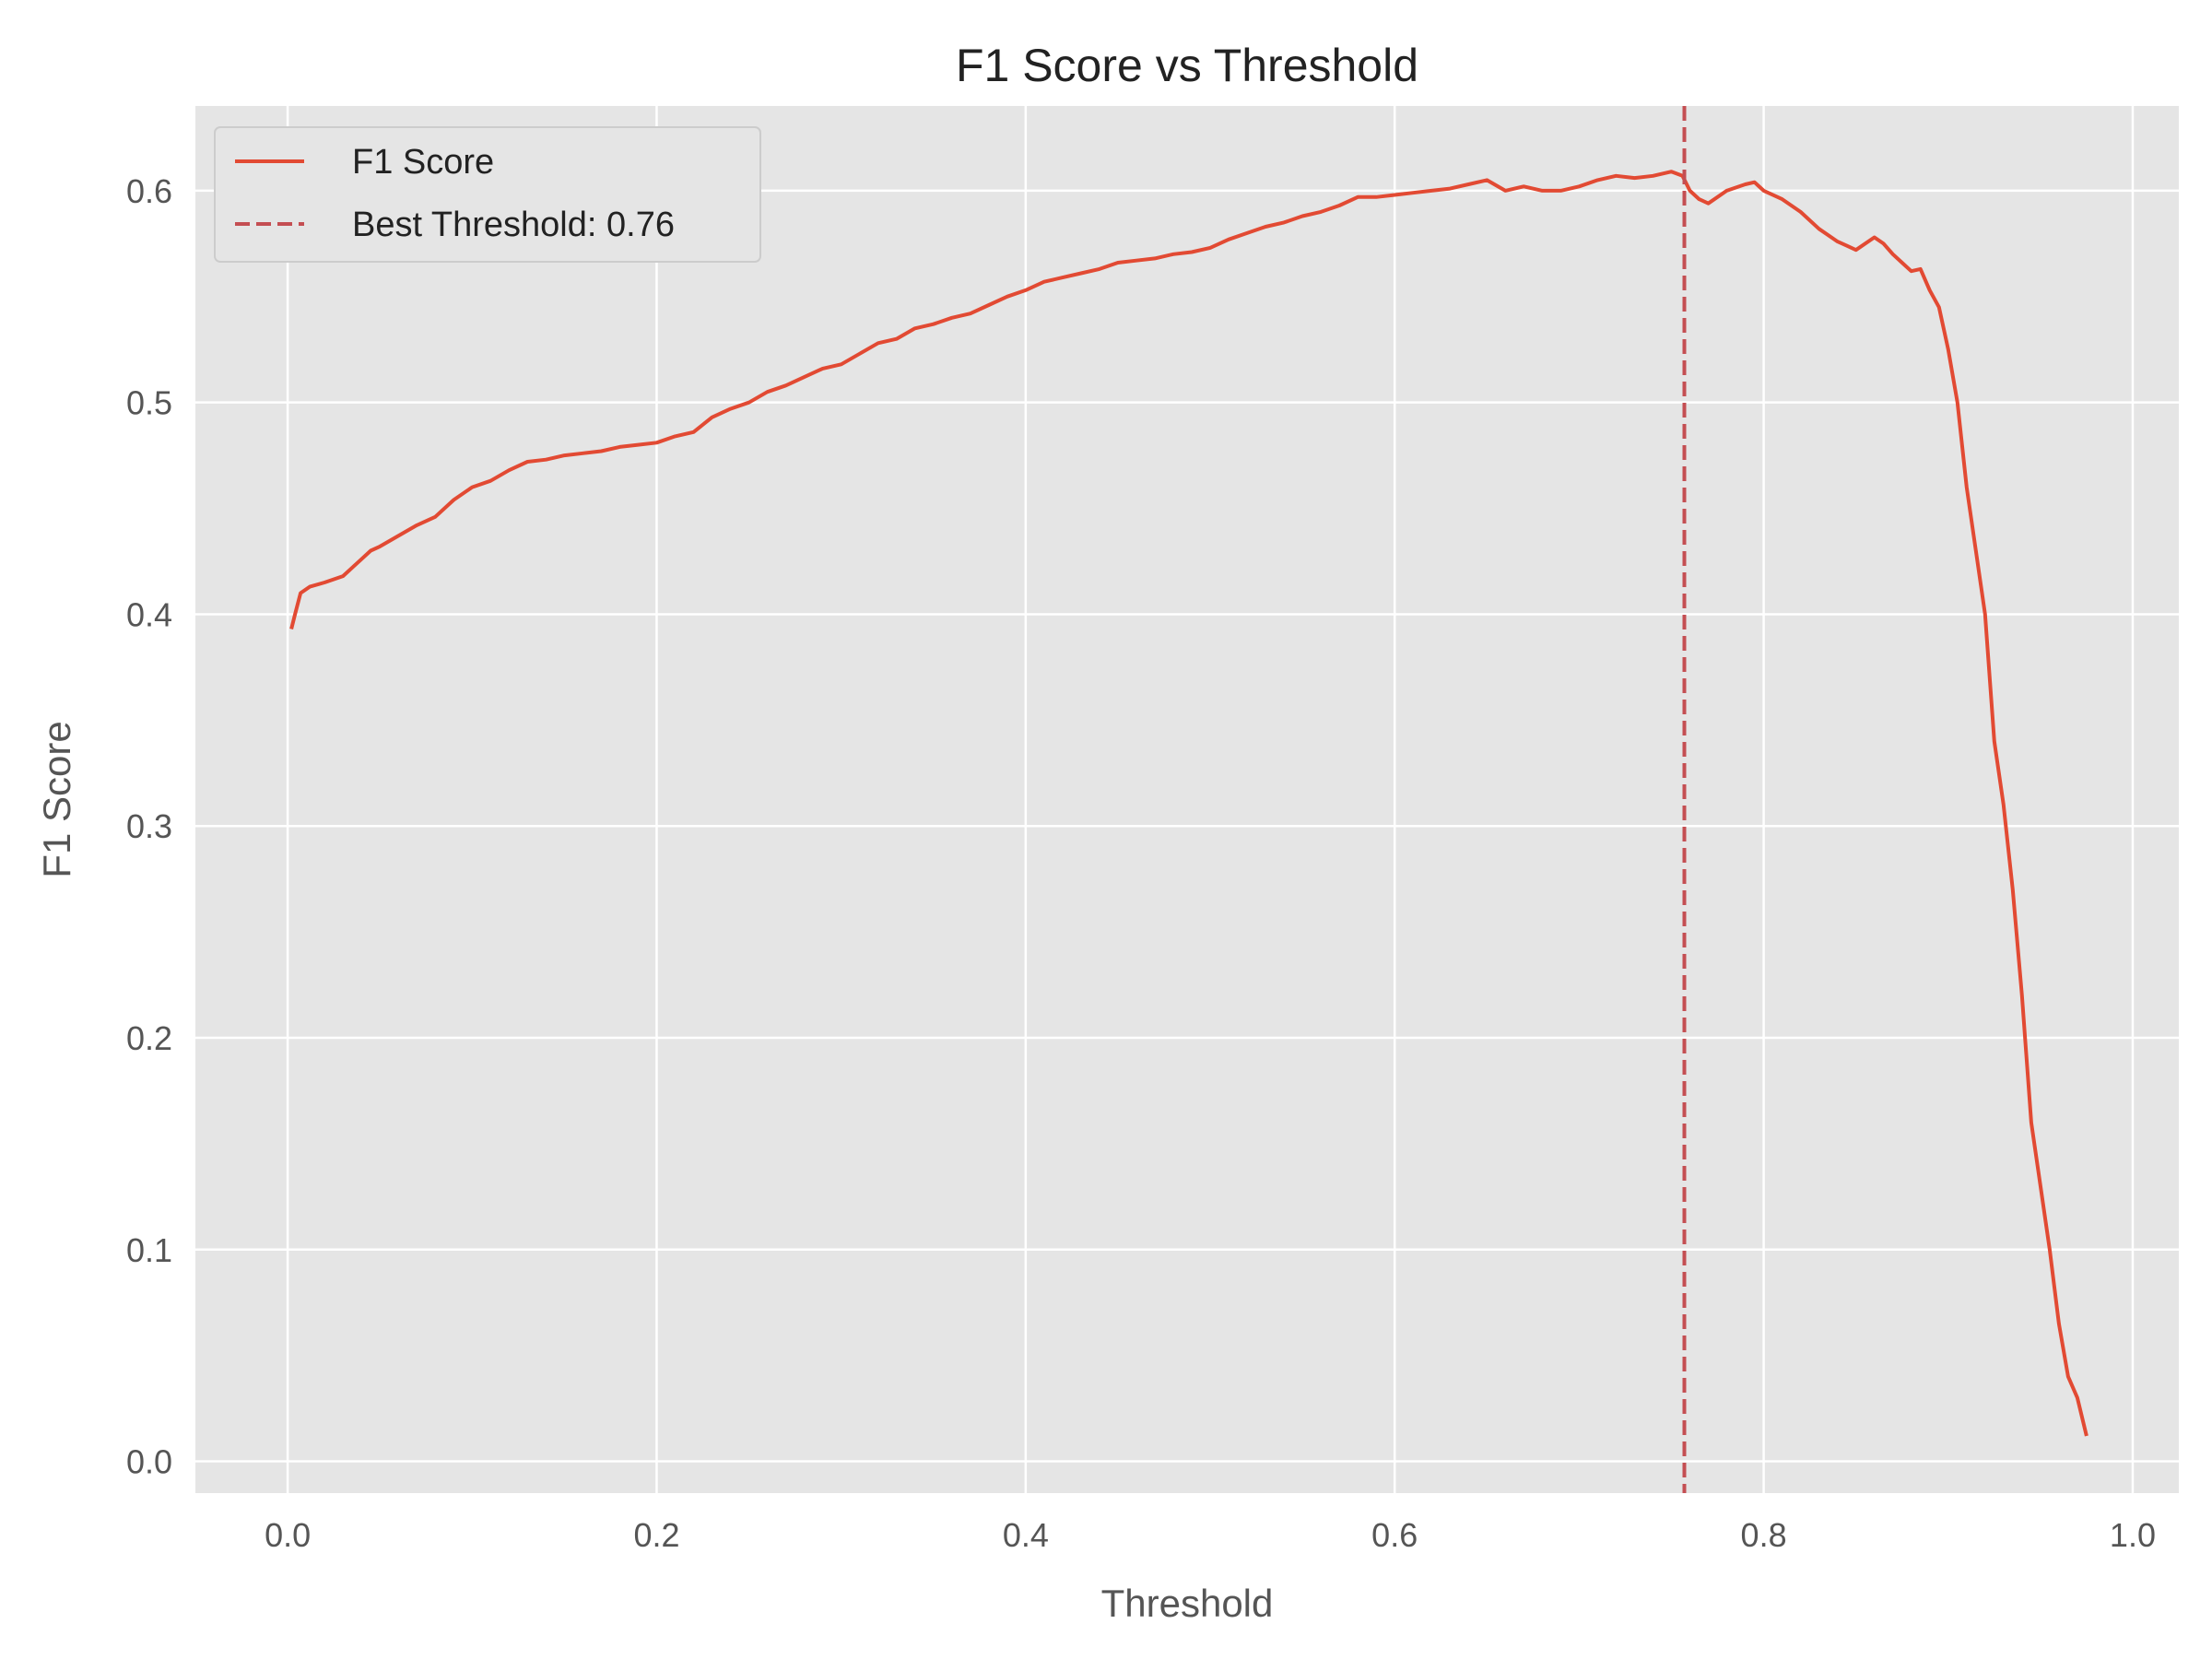  I want to click on x-tick-label: 0.6, so click(1394, 1535).